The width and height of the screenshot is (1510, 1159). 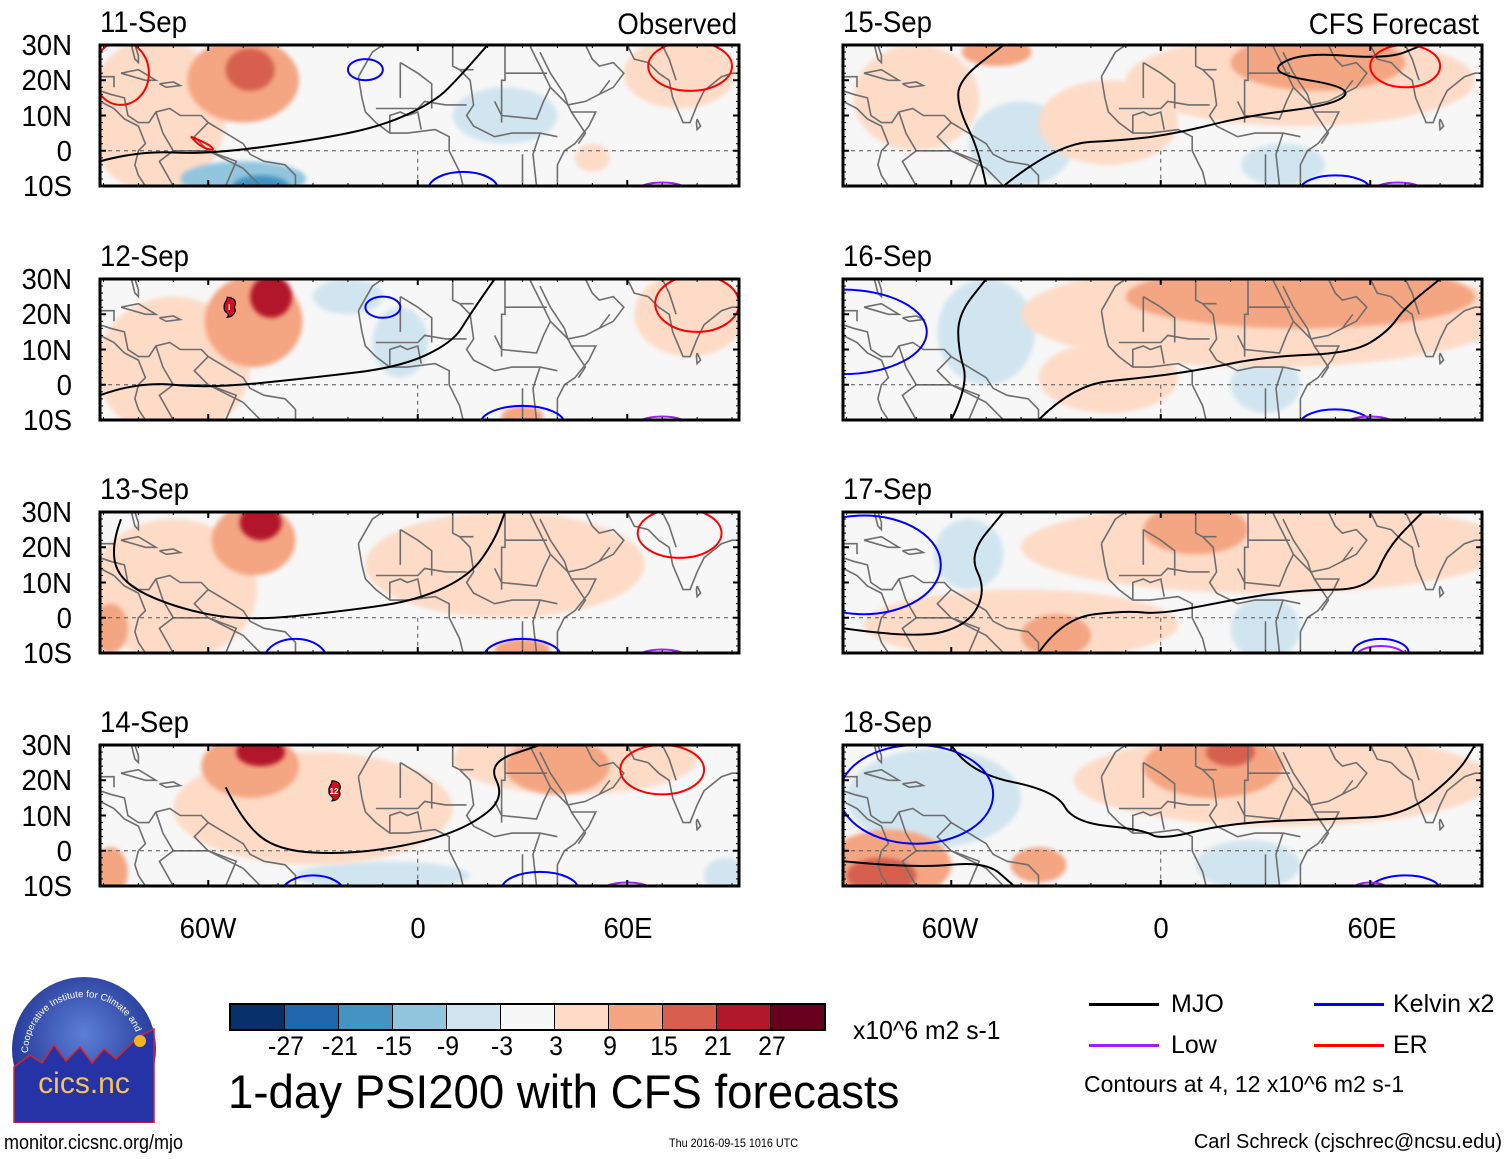 What do you see at coordinates (64, 385) in the screenshot?
I see `lat-label: 0` at bounding box center [64, 385].